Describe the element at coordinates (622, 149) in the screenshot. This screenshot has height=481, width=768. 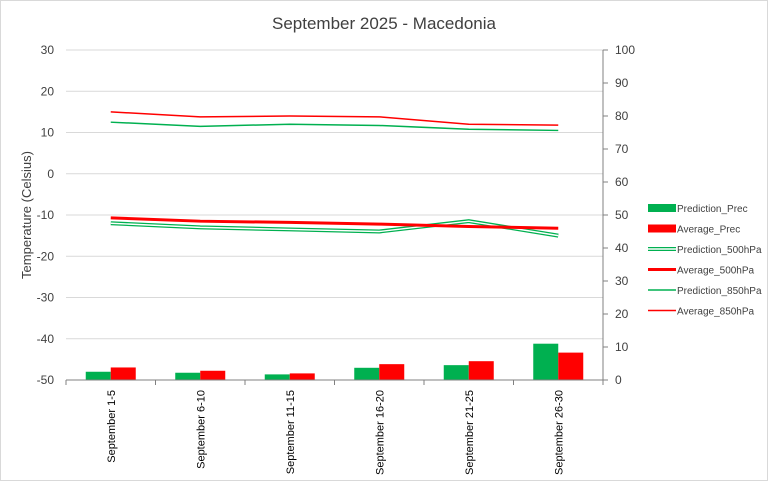
I see `y2-tick-label: 70` at that location.